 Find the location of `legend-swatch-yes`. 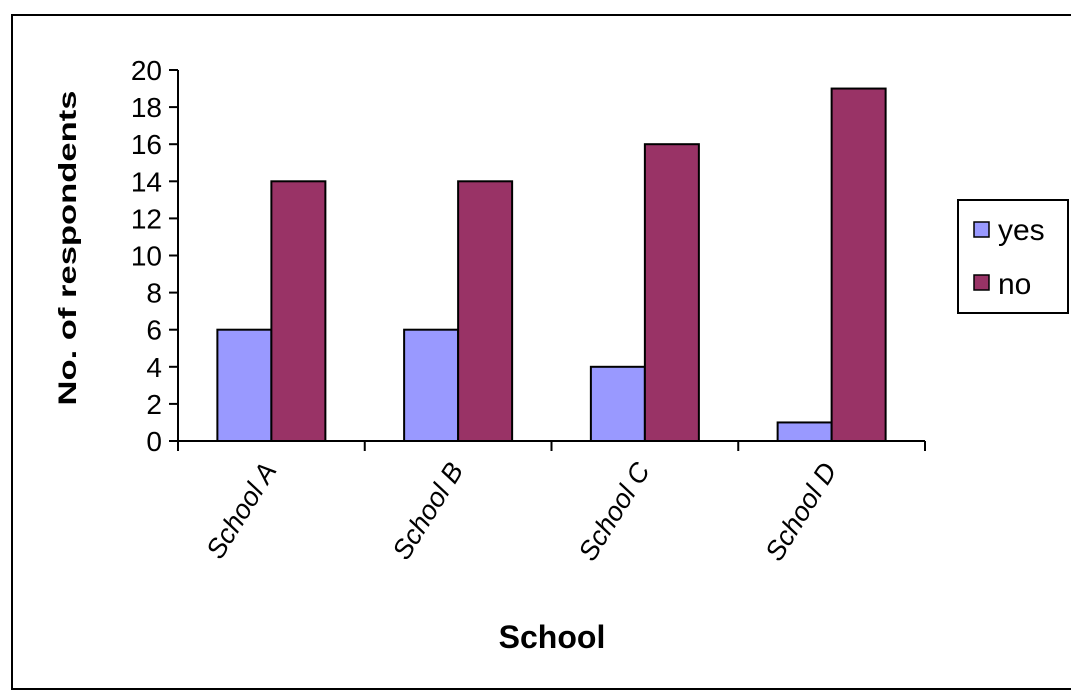

legend-swatch-yes is located at coordinates (981, 229).